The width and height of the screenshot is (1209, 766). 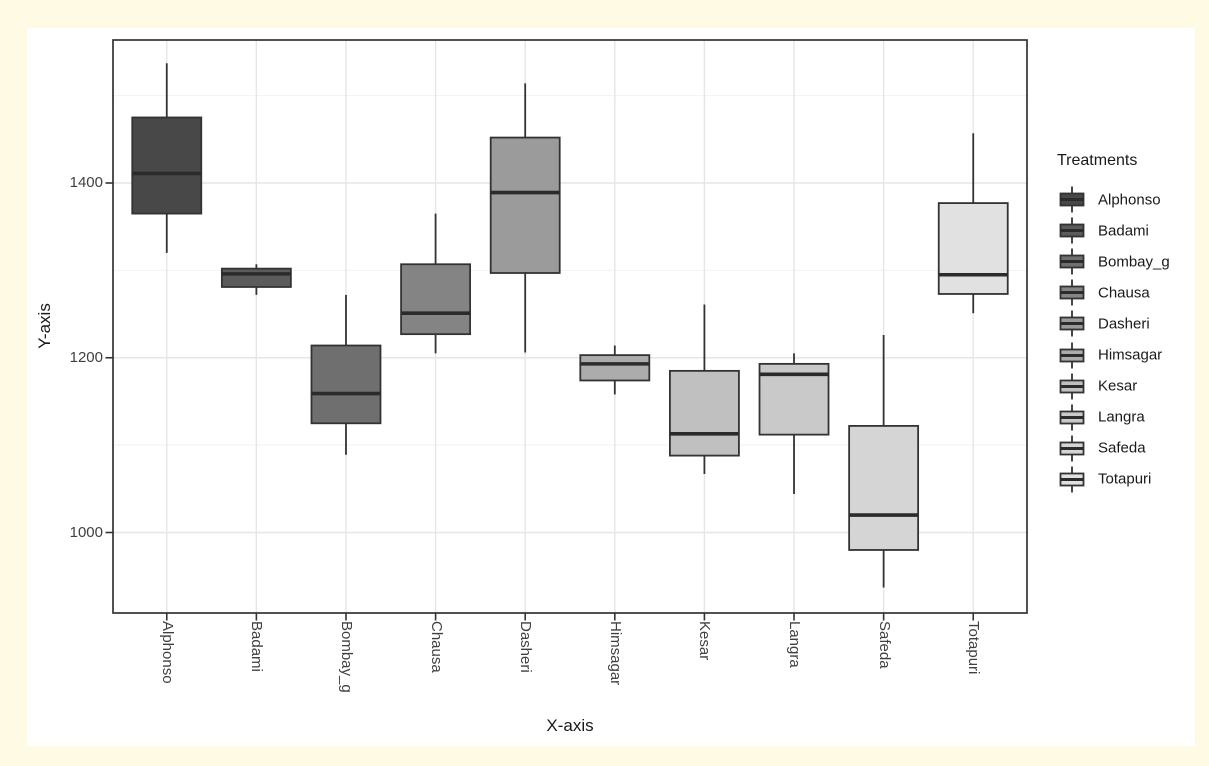 I want to click on legend-label: Dasheri, so click(x=1124, y=324).